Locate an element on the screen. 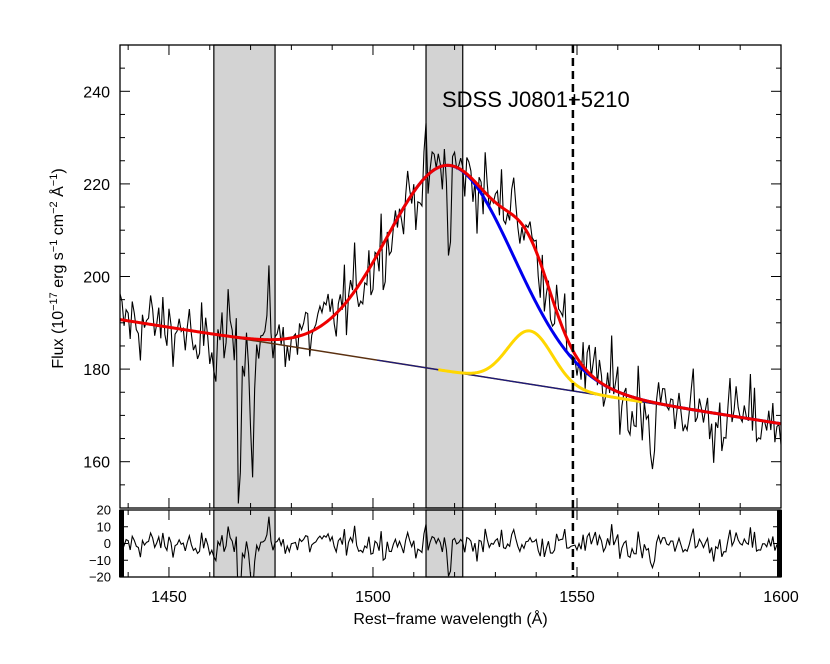 This screenshot has height=664, width=830. y-tick-label: 220 is located at coordinates (96, 185).